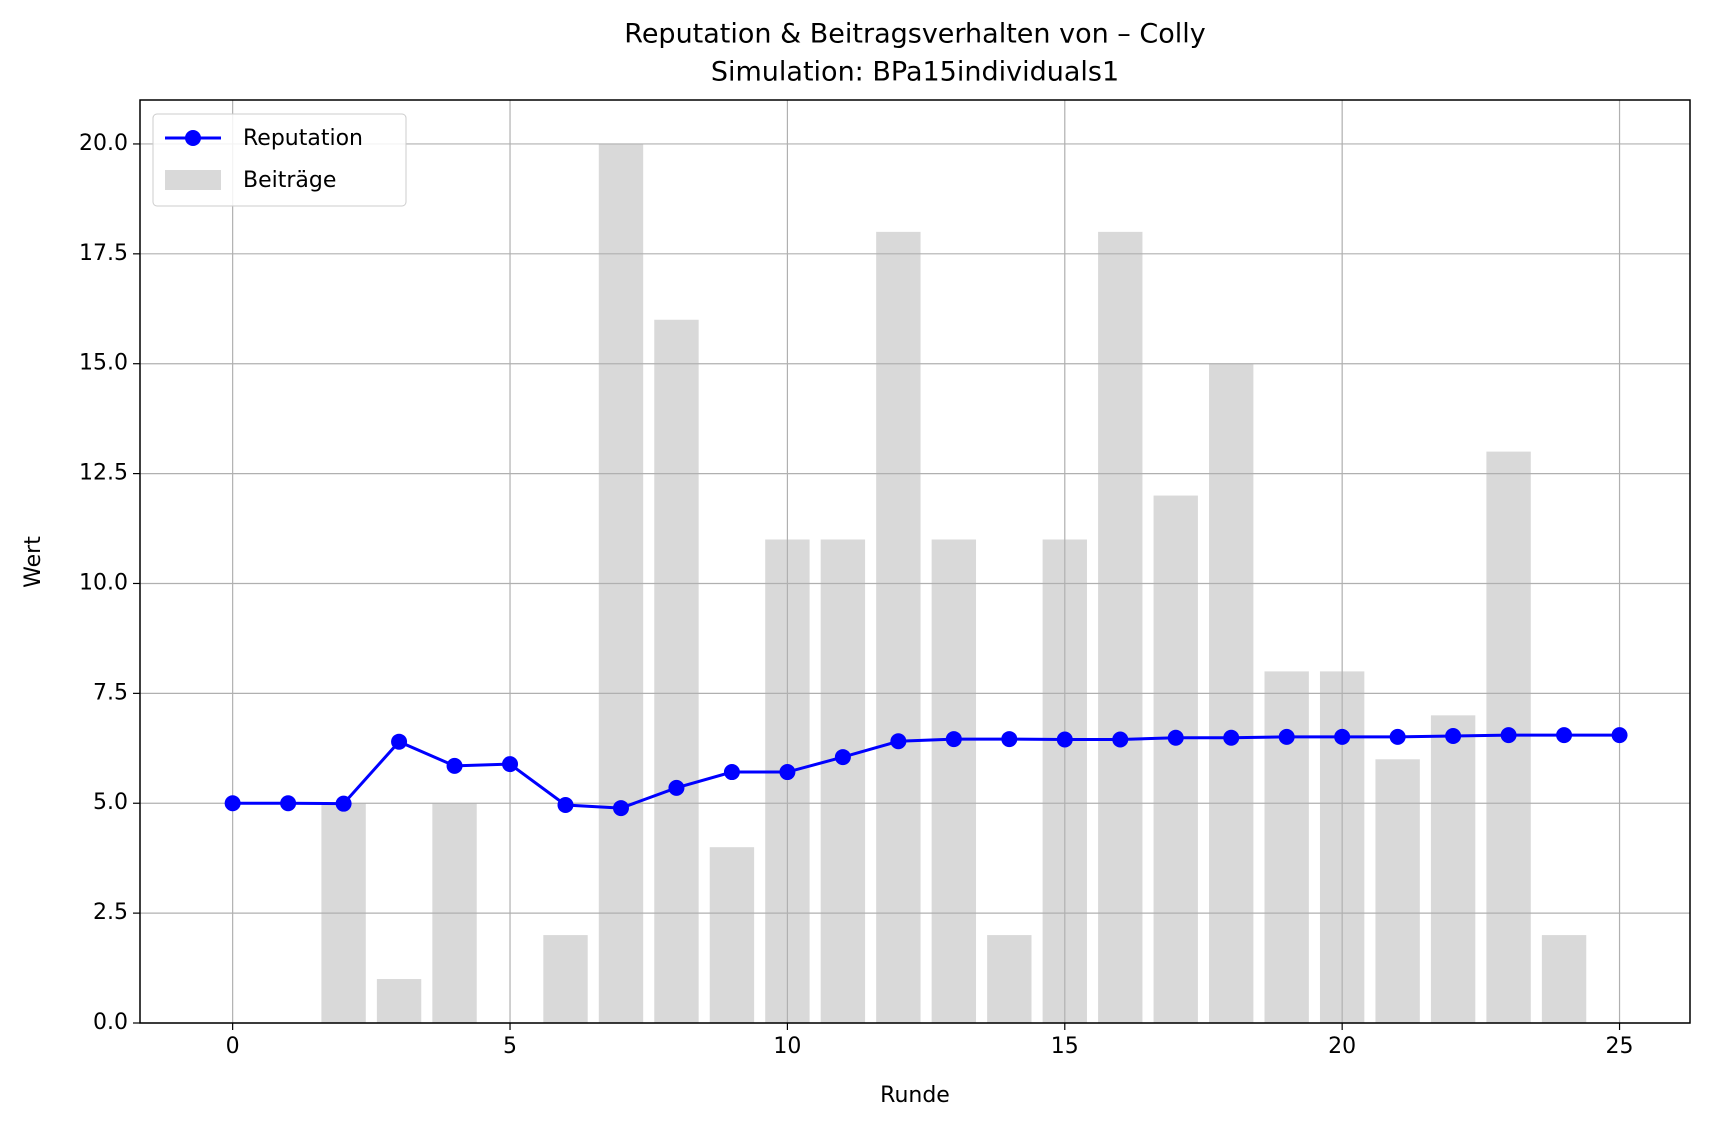 The width and height of the screenshot is (1710, 1131). Describe the element at coordinates (110, 1022) in the screenshot. I see `y-tick-label: 0.0` at that location.